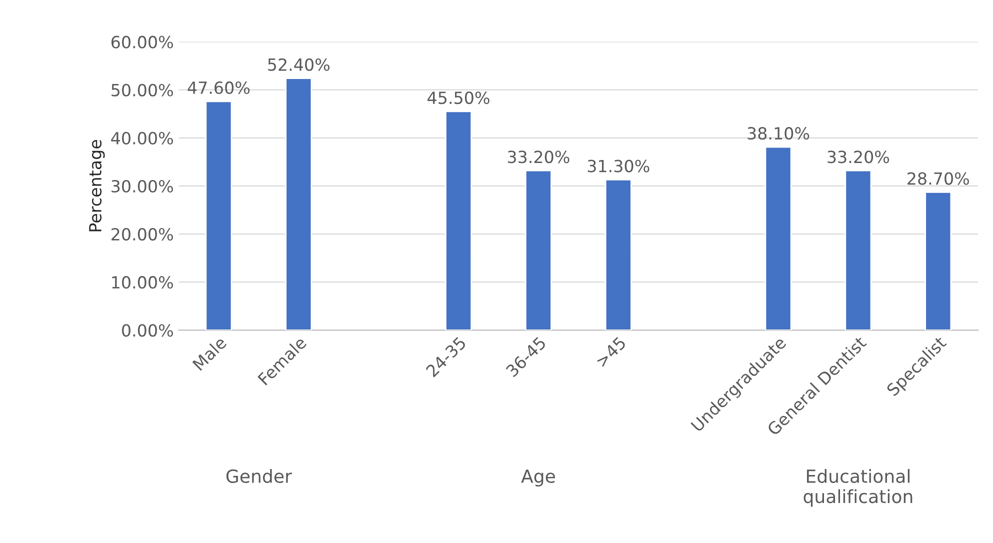  Describe the element at coordinates (858, 488) in the screenshot. I see `text: Educational qualification` at that location.